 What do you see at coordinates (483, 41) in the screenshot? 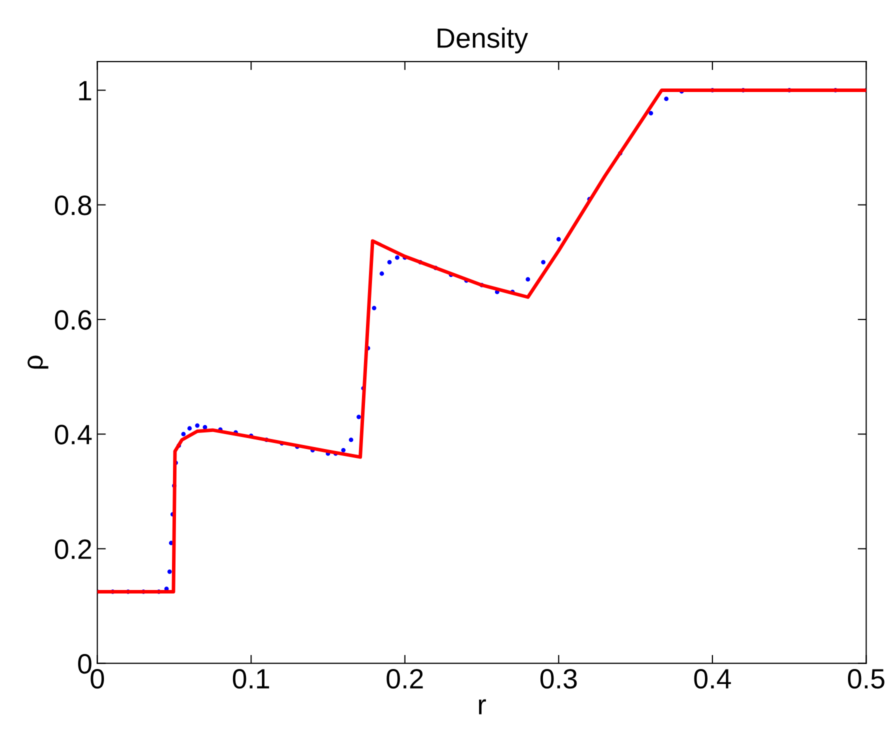
I see `chart-title: Density` at bounding box center [483, 41].